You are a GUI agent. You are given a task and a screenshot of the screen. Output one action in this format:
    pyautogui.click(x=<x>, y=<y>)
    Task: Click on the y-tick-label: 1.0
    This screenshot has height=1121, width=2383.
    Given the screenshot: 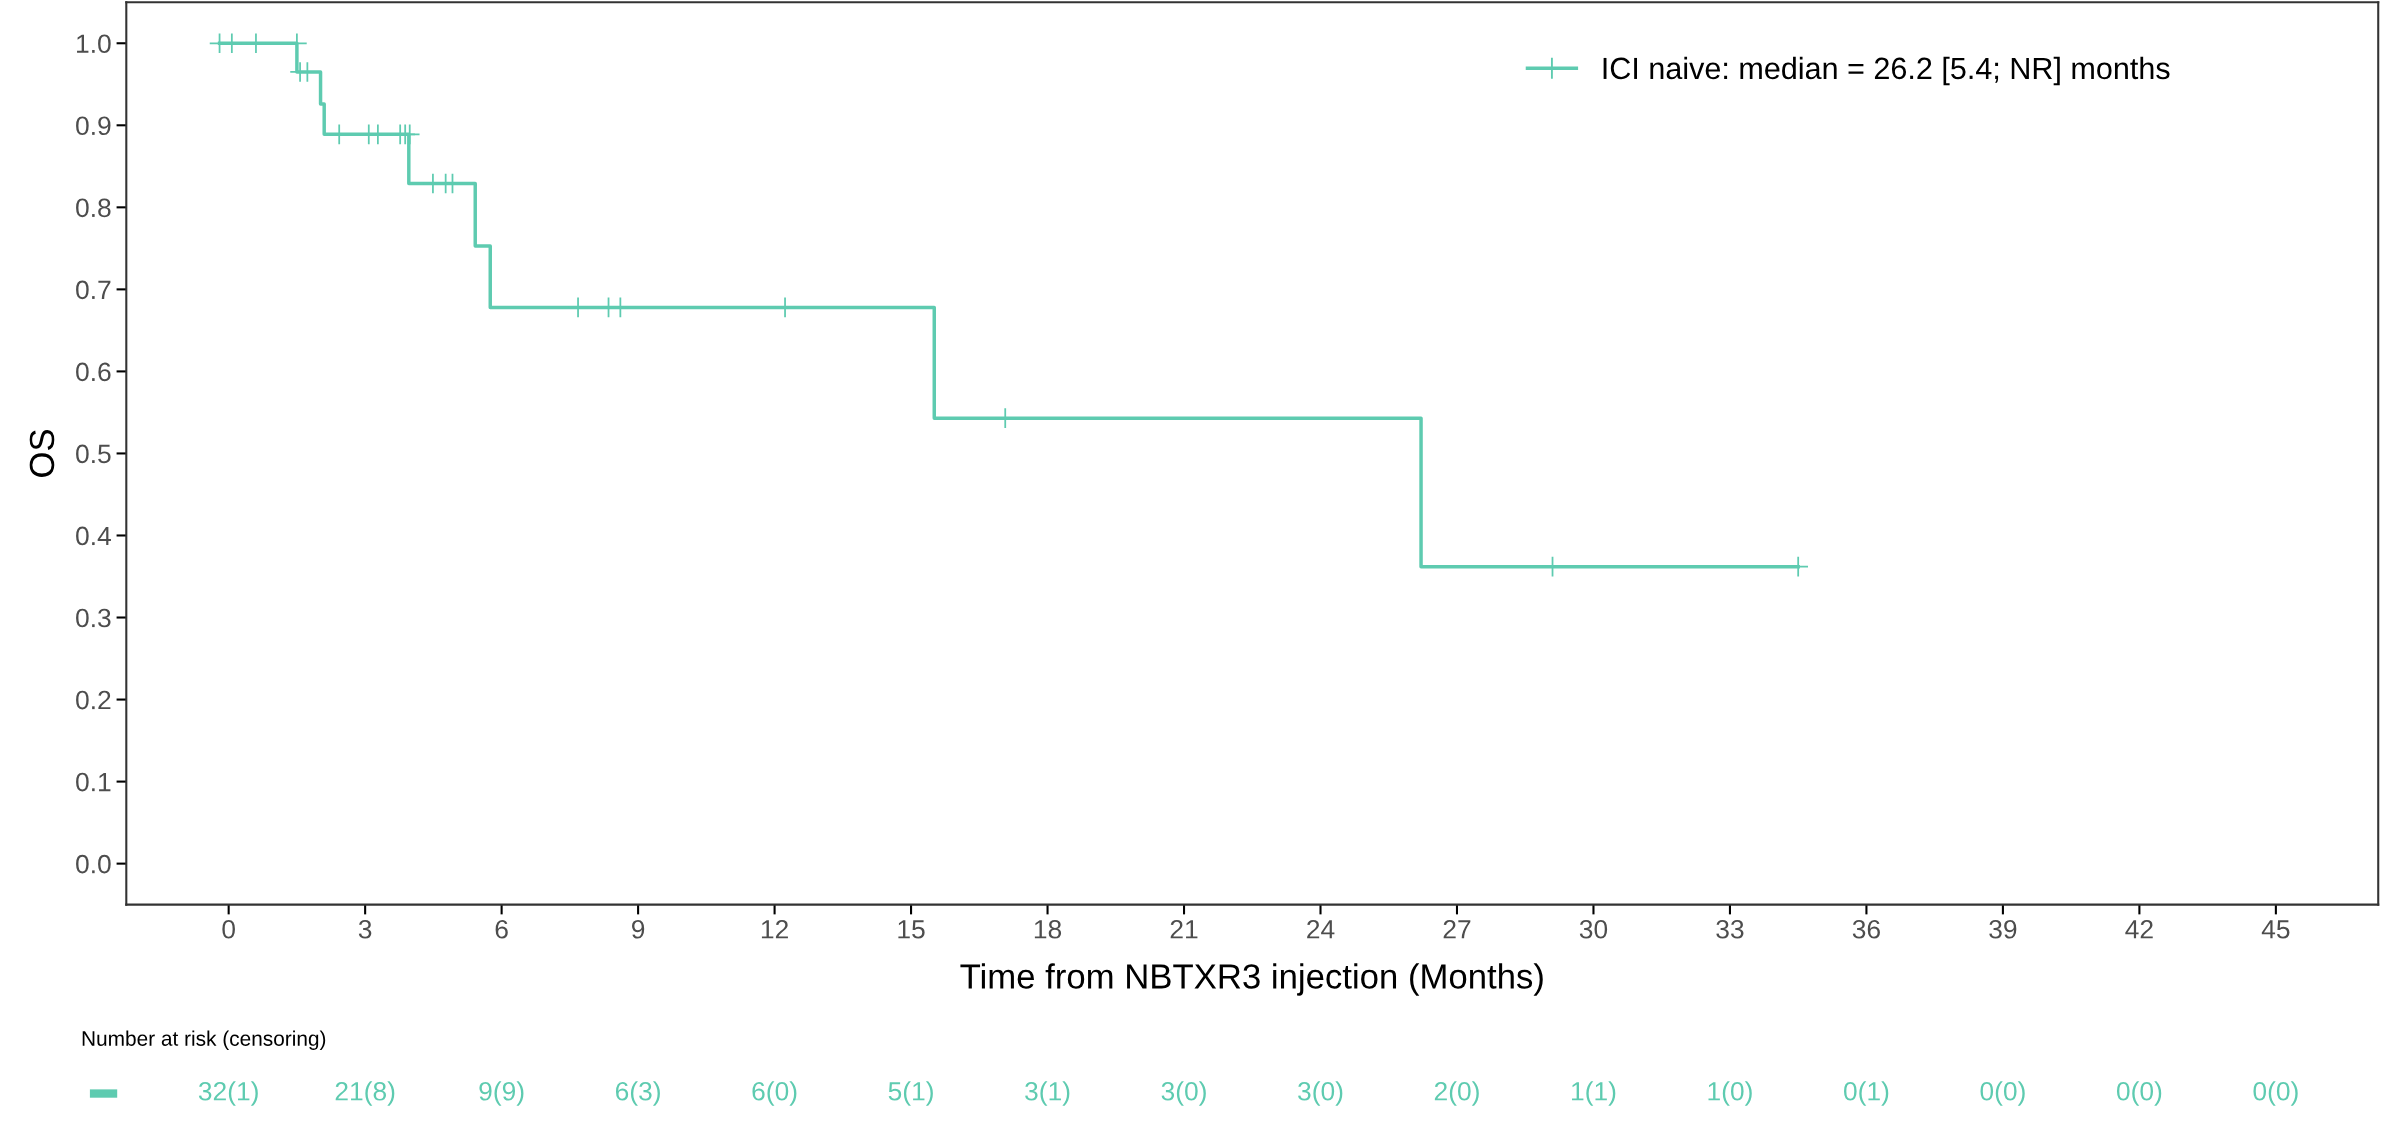 What is the action you would take?
    pyautogui.click(x=94, y=44)
    